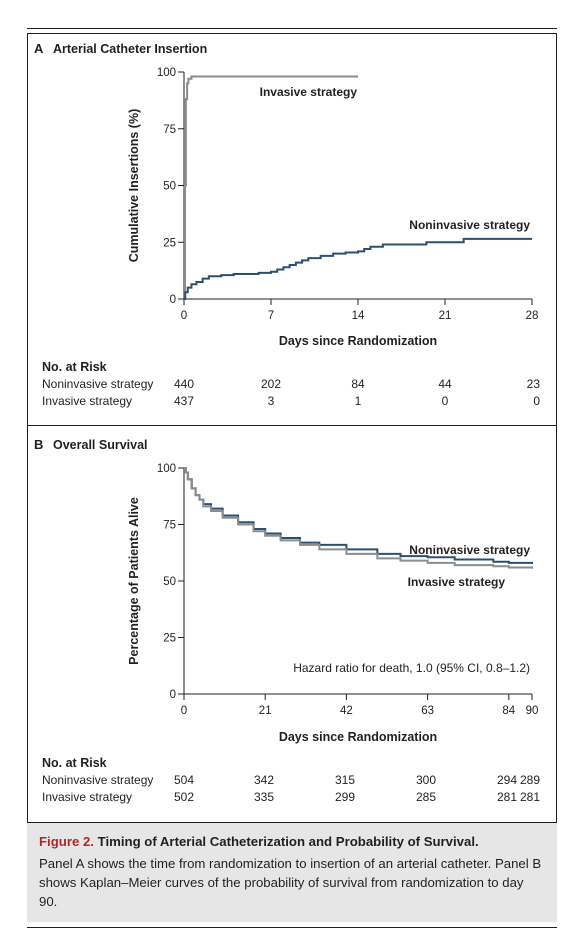 Image resolution: width=574 pixels, height=946 pixels. What do you see at coordinates (345, 780) in the screenshot?
I see `risk-count: 315` at bounding box center [345, 780].